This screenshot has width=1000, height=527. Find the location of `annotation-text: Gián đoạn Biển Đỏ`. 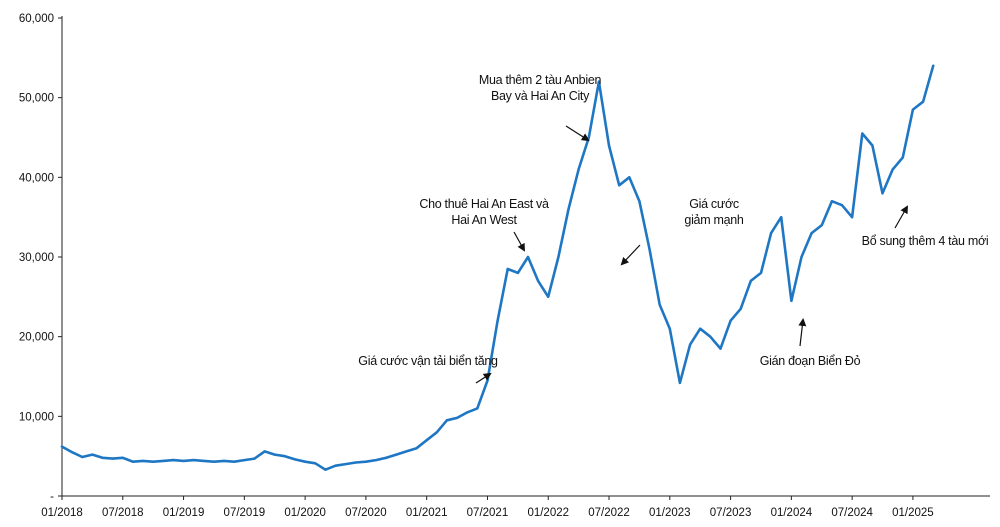

annotation-text: Gián đoạn Biển Đỏ is located at coordinates (810, 361).